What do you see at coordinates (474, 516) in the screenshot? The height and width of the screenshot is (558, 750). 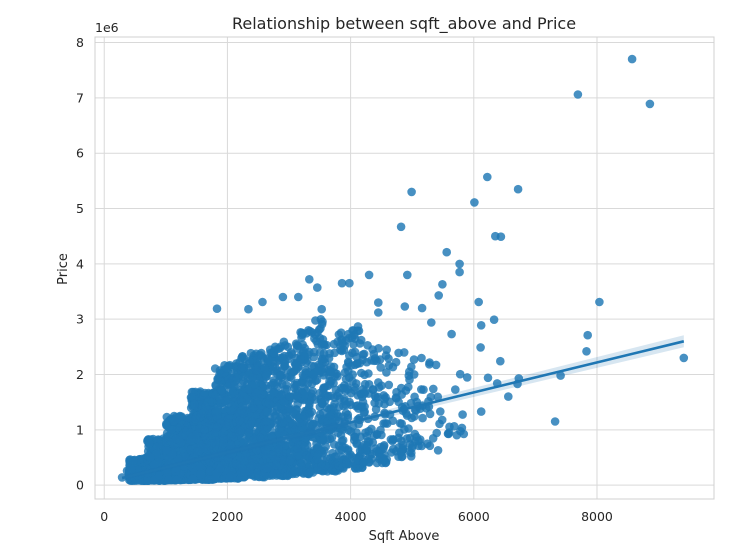 I see `x-tick-label: 6000` at bounding box center [474, 516].